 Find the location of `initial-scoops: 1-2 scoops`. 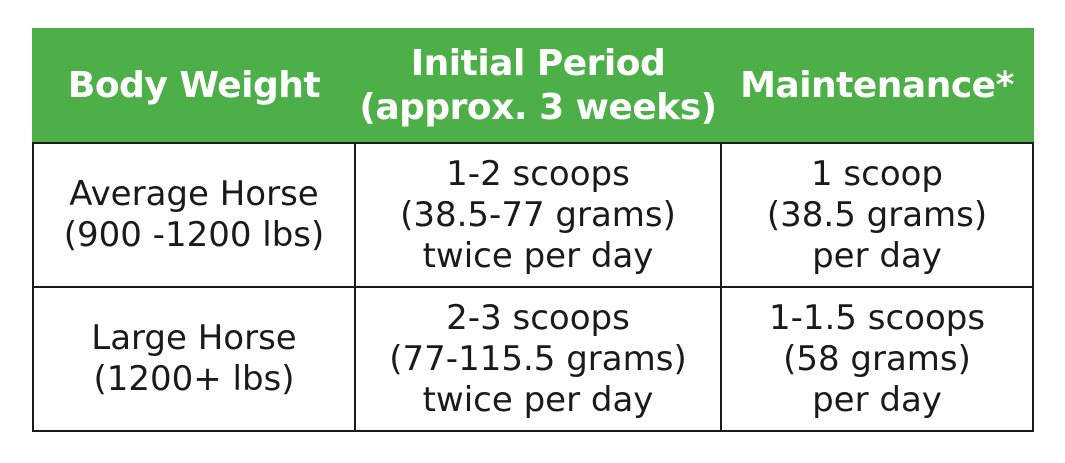

initial-scoops: 1-2 scoops is located at coordinates (538, 173).